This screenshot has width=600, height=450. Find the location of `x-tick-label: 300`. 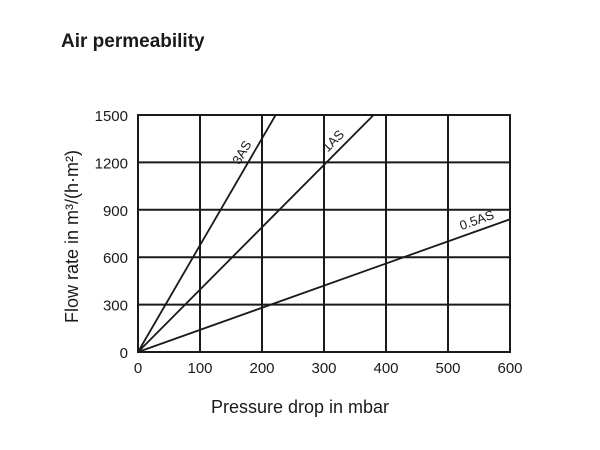

x-tick-label: 300 is located at coordinates (323, 368).